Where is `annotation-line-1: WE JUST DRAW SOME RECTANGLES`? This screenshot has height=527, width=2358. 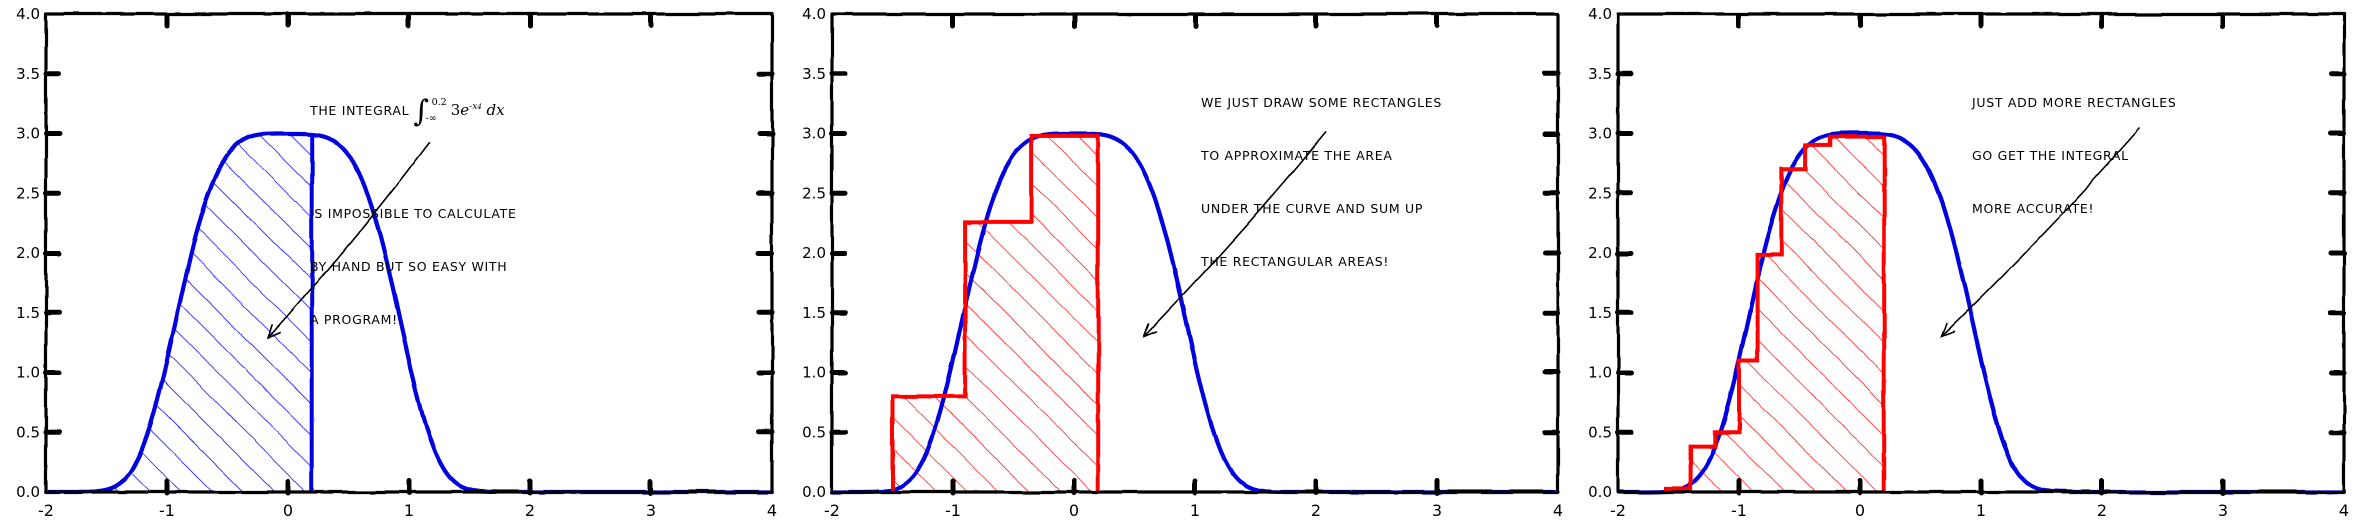
annotation-line-1: WE JUST DRAW SOME RECTANGLES is located at coordinates (1322, 102).